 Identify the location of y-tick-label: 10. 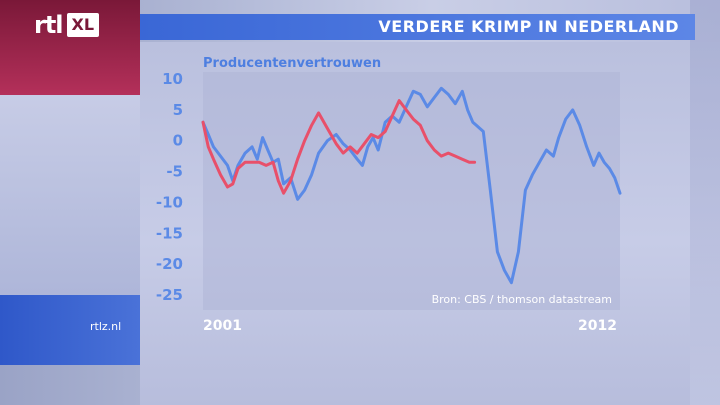
(172, 79).